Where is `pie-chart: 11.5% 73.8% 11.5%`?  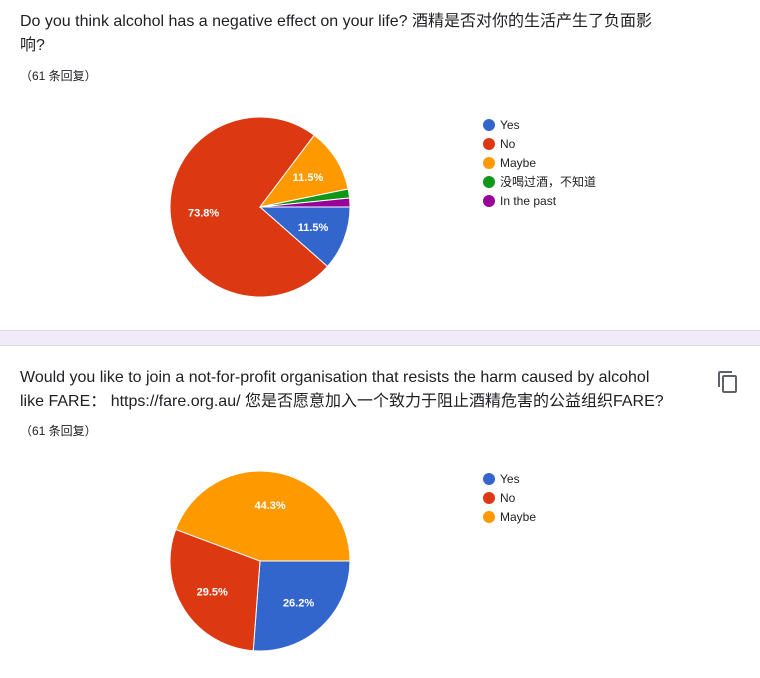
pie-chart: 11.5% 73.8% 11.5% is located at coordinates (260, 207).